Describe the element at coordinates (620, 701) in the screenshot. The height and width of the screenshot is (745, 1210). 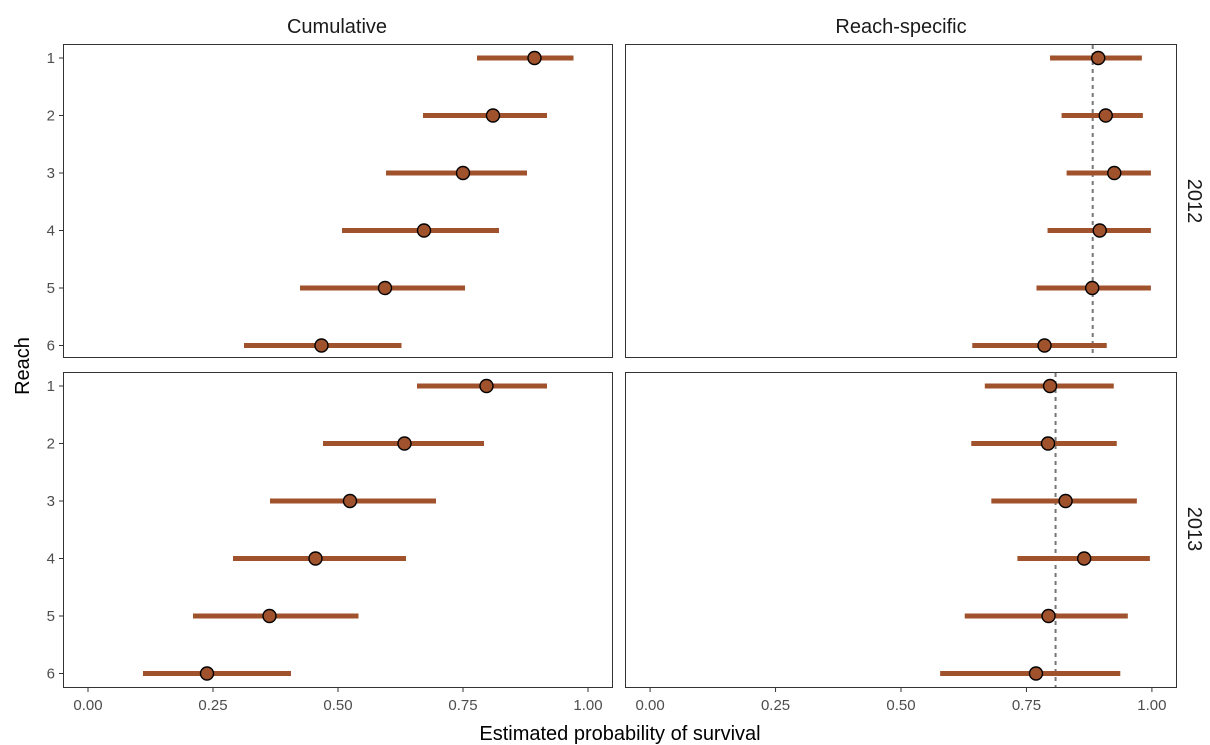
I see `x-tick-labels: 0.00 0.25 0.50 0.75 1.00 0.00 0.25 0.50 0.75 1.00` at that location.